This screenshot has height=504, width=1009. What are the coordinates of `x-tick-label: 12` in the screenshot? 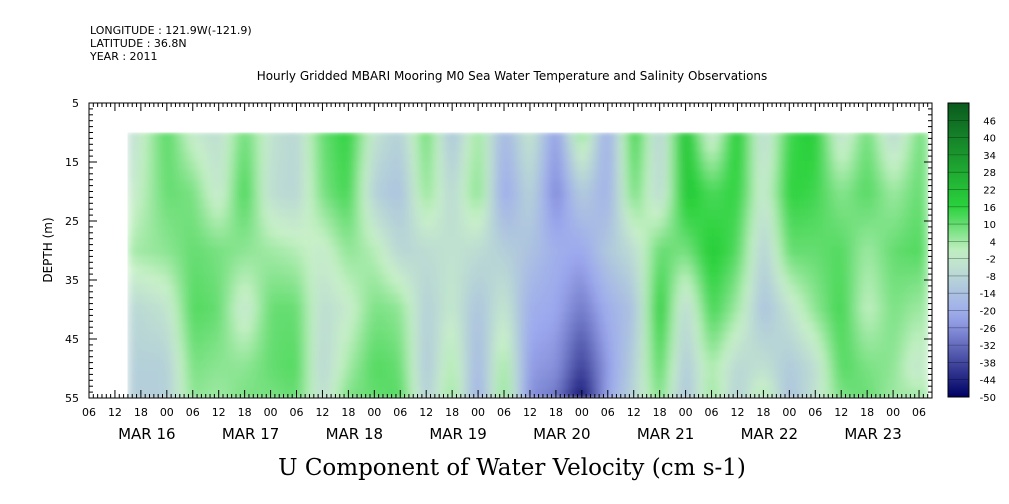 It's located at (634, 412).